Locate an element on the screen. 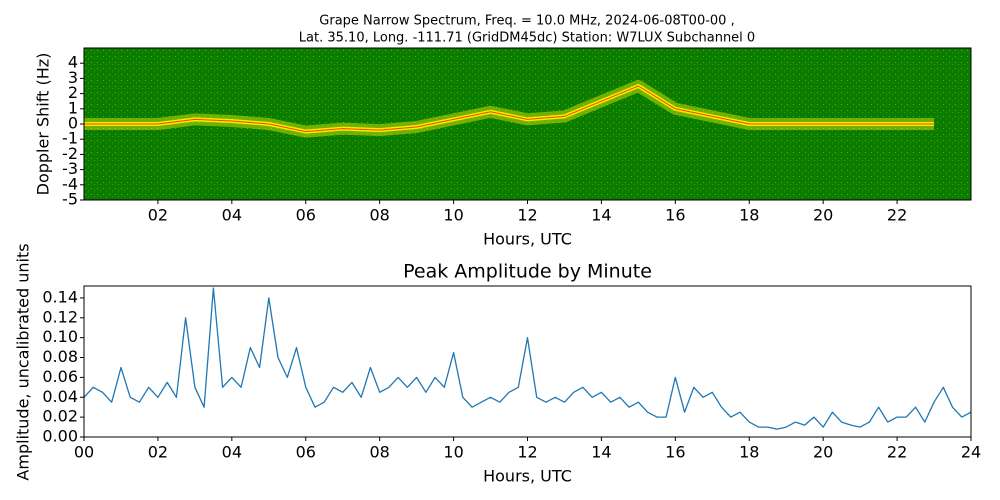 This screenshot has width=1000, height=500. y-tick-label: 0.02 is located at coordinates (60, 416).